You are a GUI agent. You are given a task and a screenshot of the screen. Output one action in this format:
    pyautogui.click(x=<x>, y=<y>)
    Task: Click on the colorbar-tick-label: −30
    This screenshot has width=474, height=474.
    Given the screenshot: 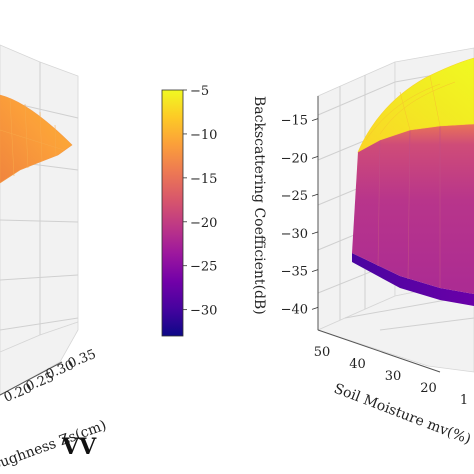 What is the action you would take?
    pyautogui.click(x=203, y=311)
    